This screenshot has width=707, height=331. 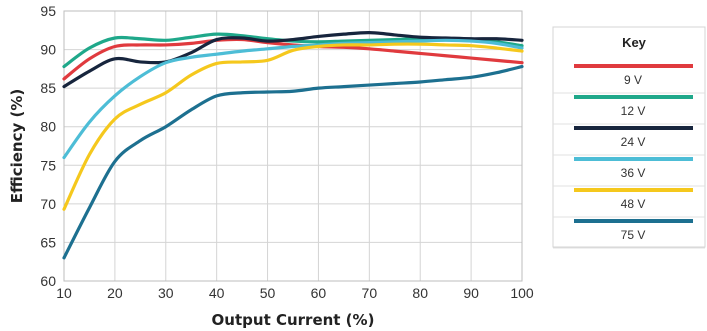 I want to click on y-tick-label: 85, so click(x=48, y=88).